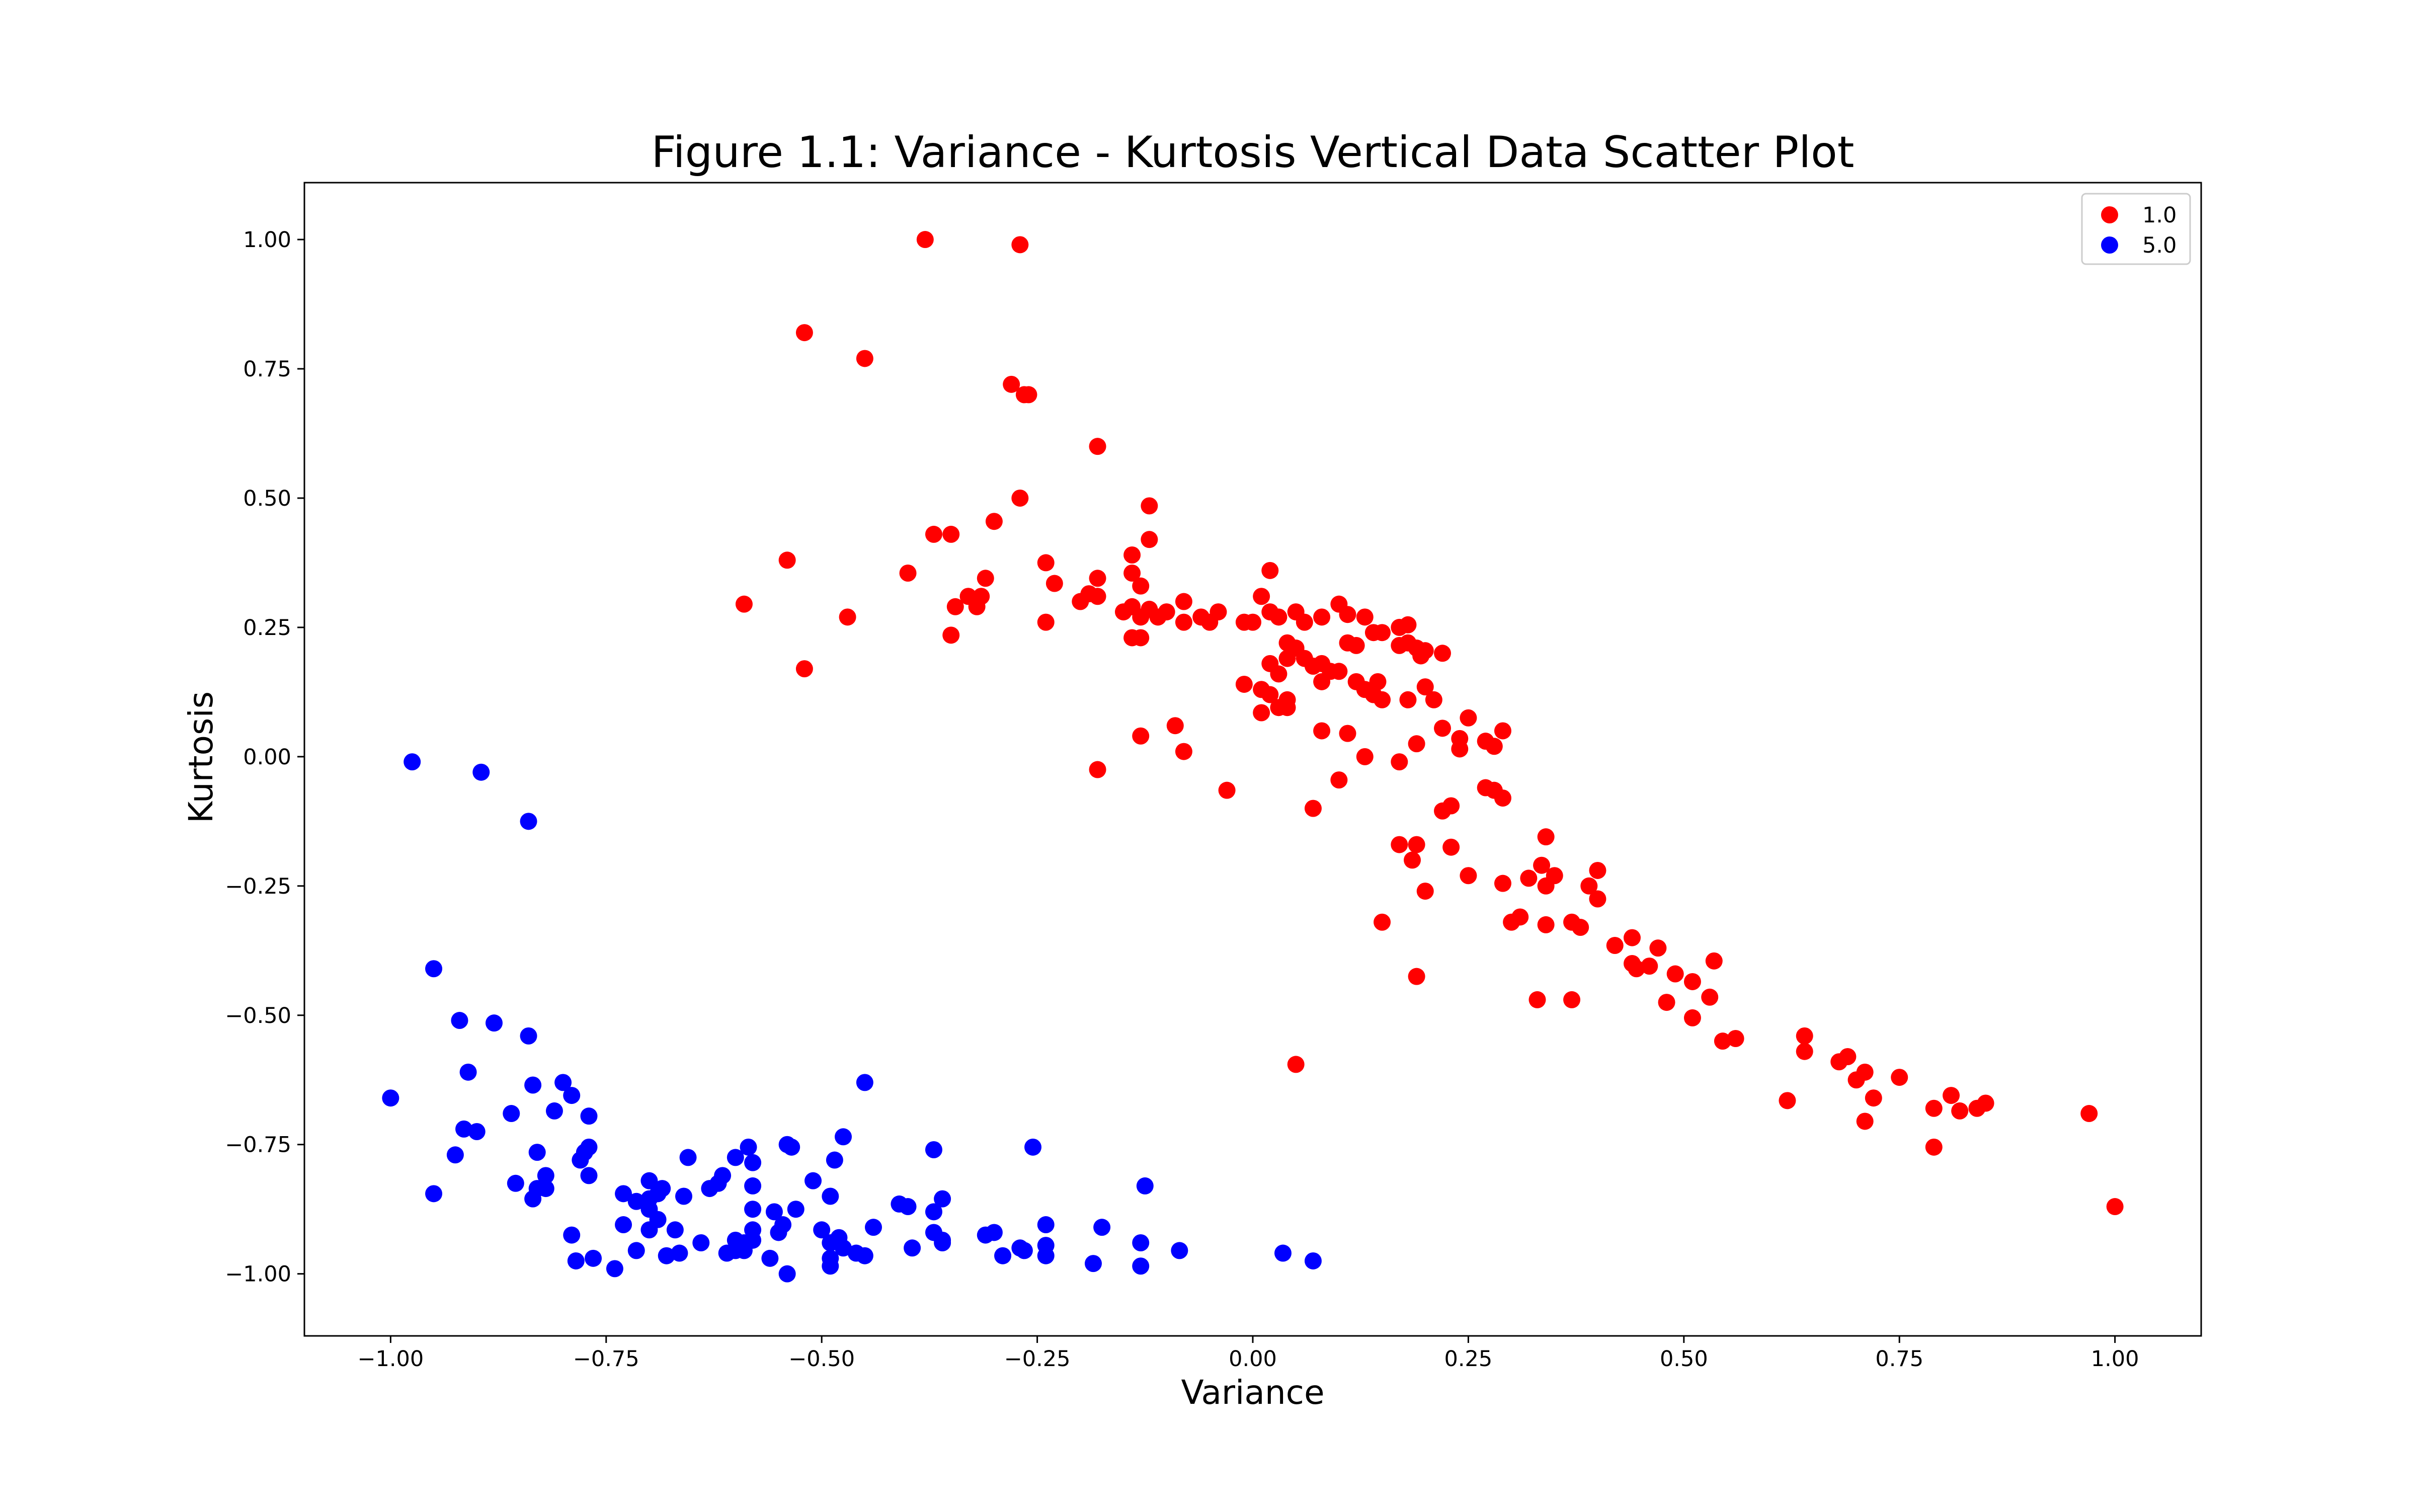  I want to click on x-tick-label: 1.00, so click(2115, 1359).